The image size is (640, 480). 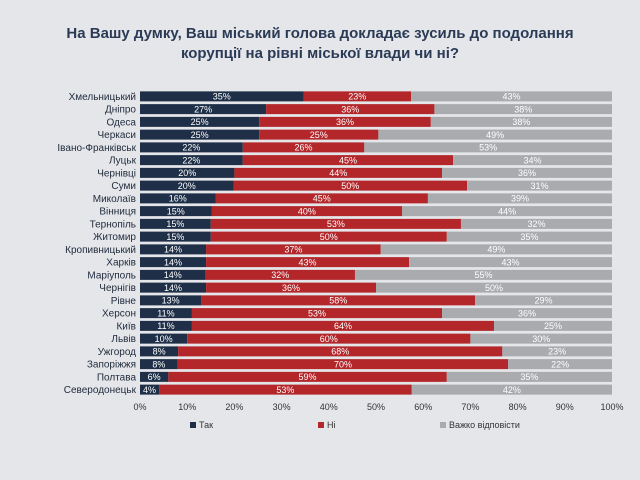 I want to click on category-label: Вінниця, so click(x=117, y=212).